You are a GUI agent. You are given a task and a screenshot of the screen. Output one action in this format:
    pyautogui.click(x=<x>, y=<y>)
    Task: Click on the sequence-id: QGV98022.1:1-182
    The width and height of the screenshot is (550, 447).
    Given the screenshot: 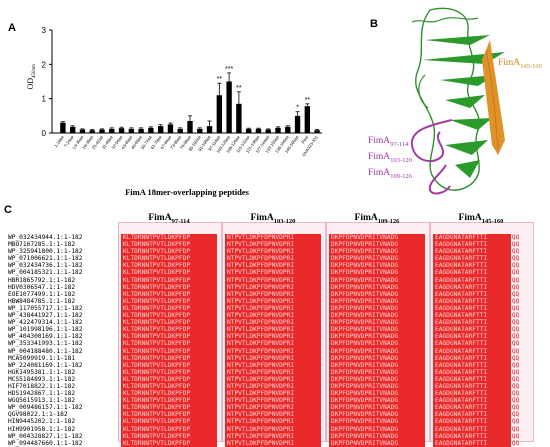 What is the action you would take?
    pyautogui.click(x=38, y=415)
    